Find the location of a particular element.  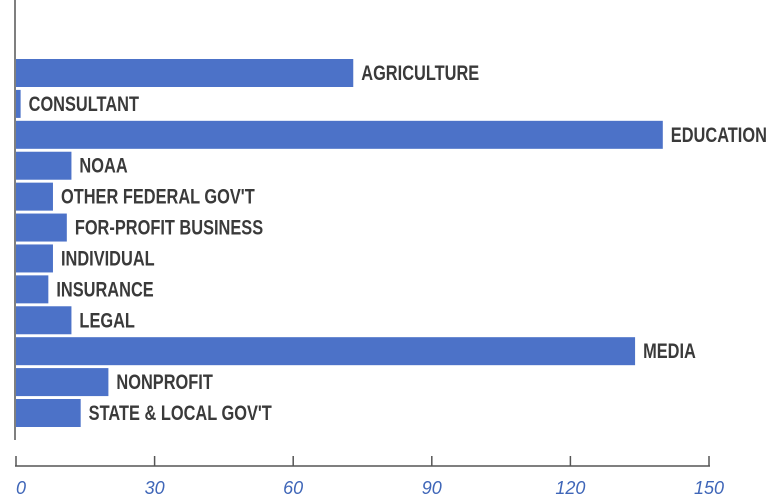

bar-label: FOR-PROFIT BUSINESS is located at coordinates (169, 227).